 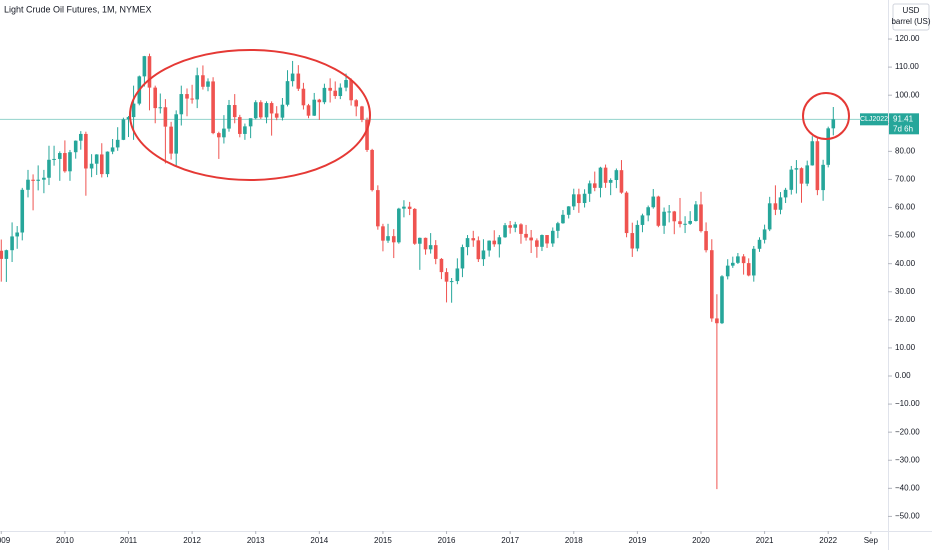 I want to click on unit: barrel (US), so click(x=910, y=21).